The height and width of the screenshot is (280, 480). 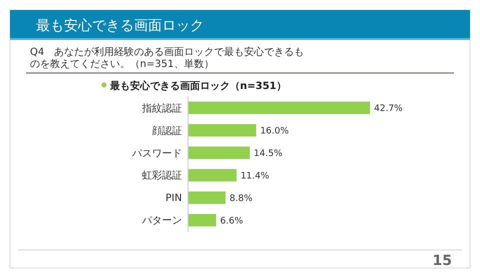 I want to click on data-label: 11.4%, so click(x=255, y=176).